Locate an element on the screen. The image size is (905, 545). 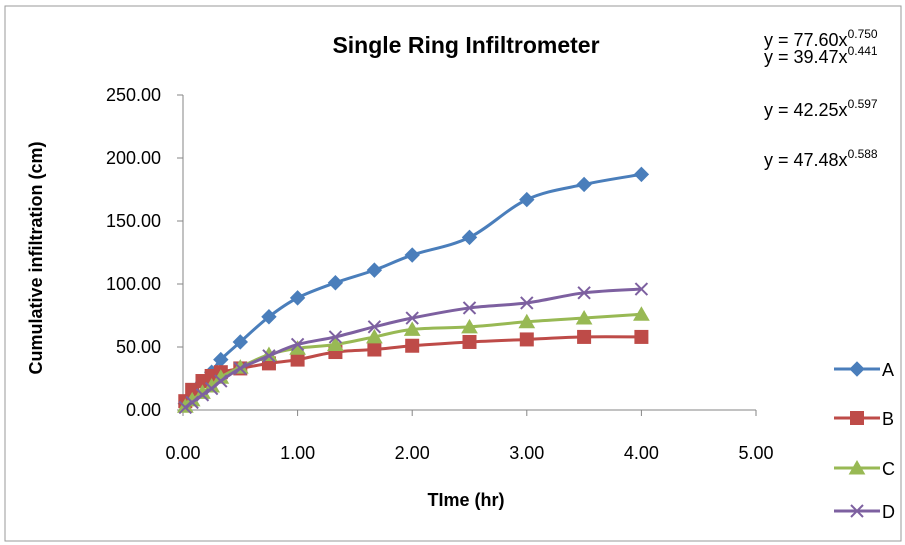
series-b is located at coordinates (413, 369).